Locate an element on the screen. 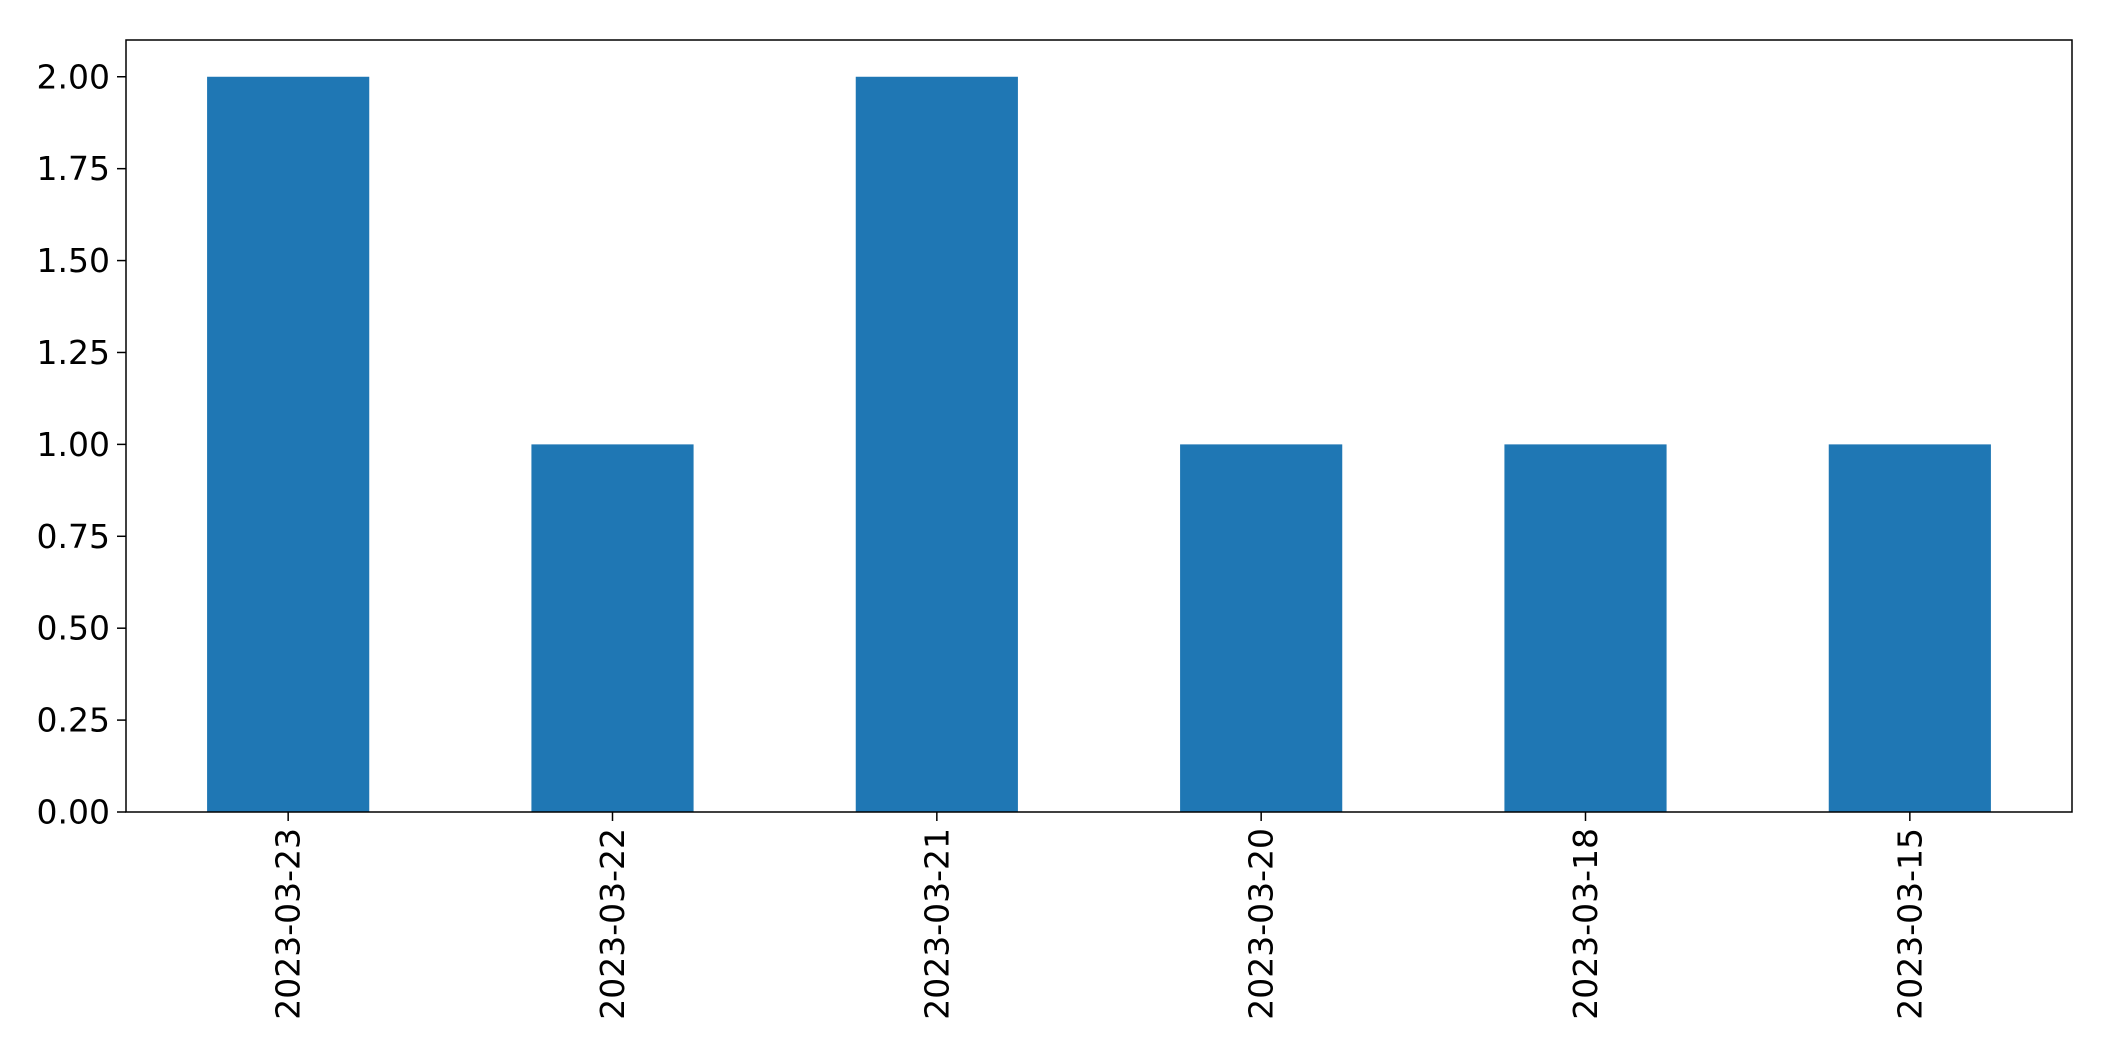  y-tick-label: 1.00 is located at coordinates (73, 444).